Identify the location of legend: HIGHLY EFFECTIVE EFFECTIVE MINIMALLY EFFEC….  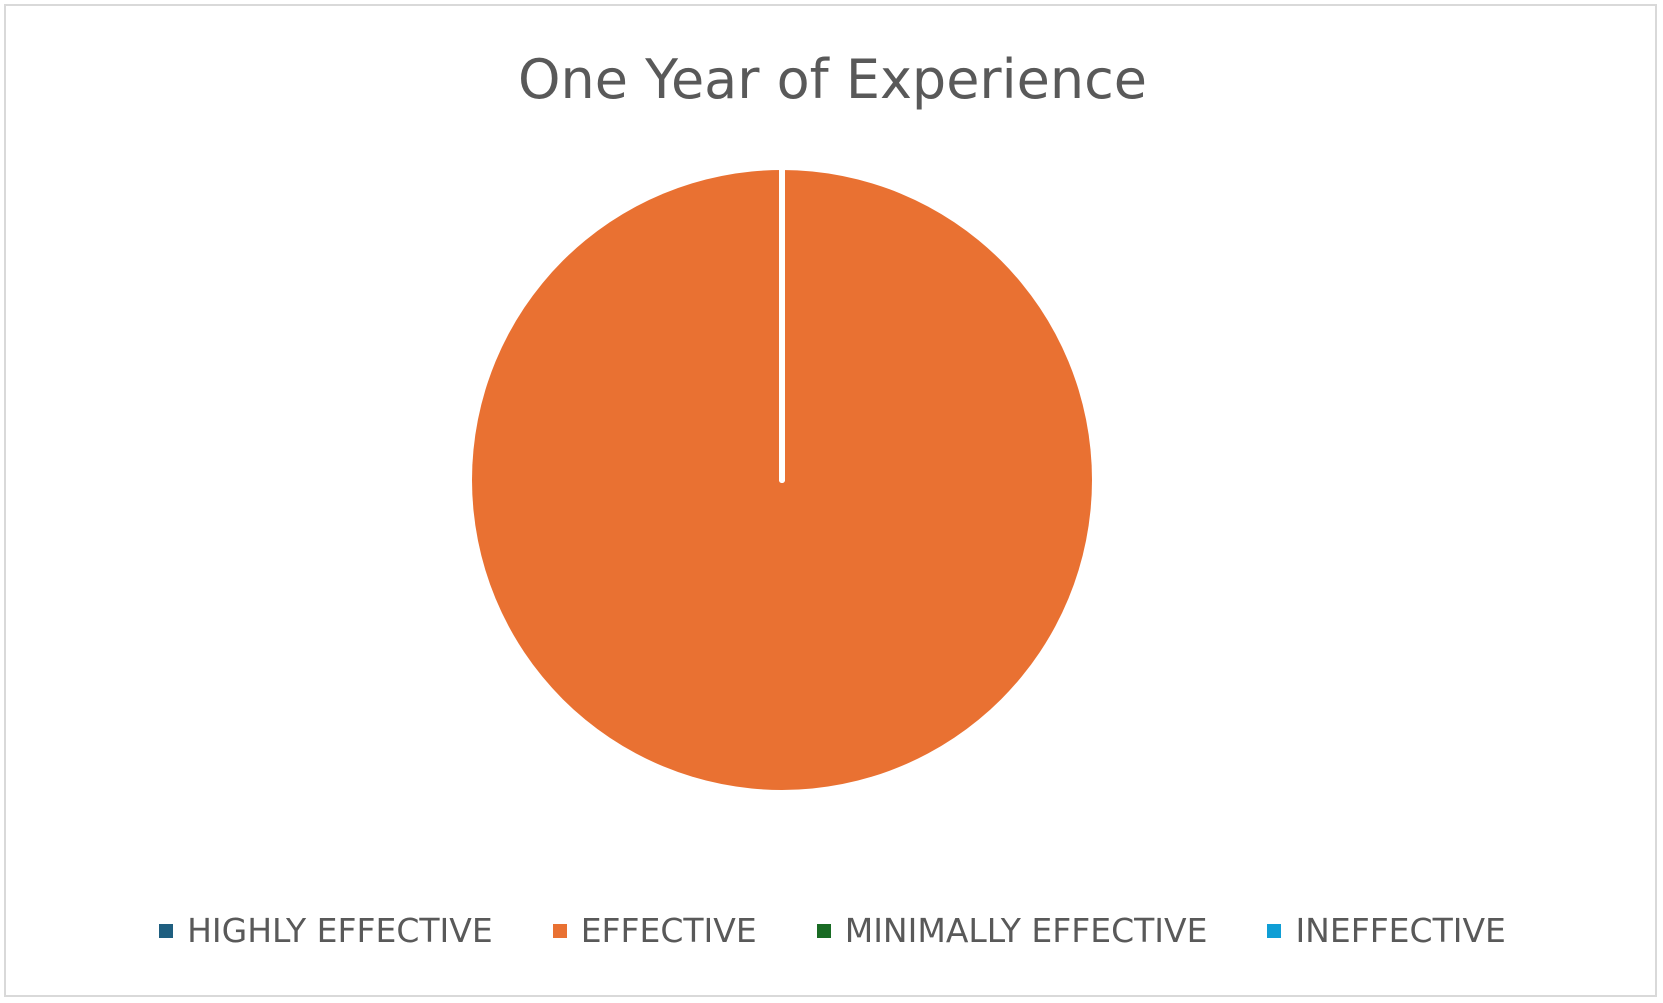
(832, 930).